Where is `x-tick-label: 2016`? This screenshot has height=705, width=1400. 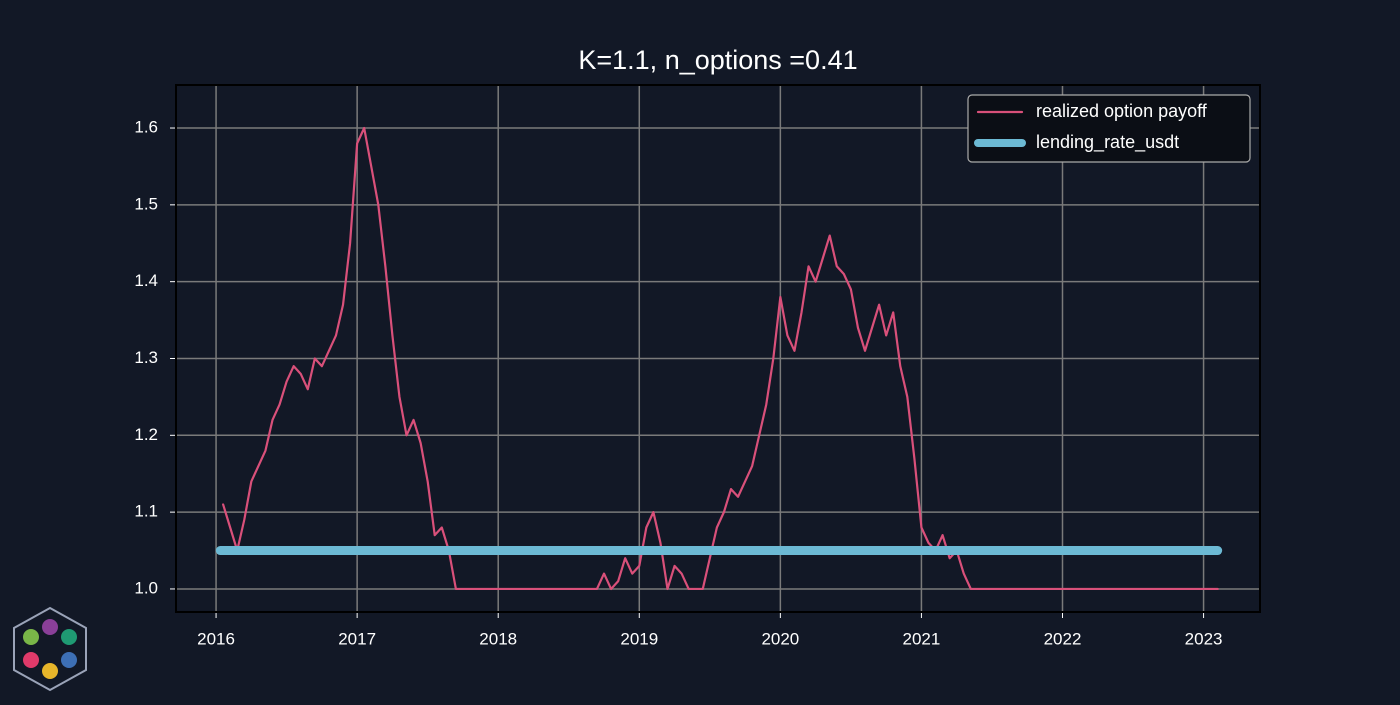 x-tick-label: 2016 is located at coordinates (216, 638).